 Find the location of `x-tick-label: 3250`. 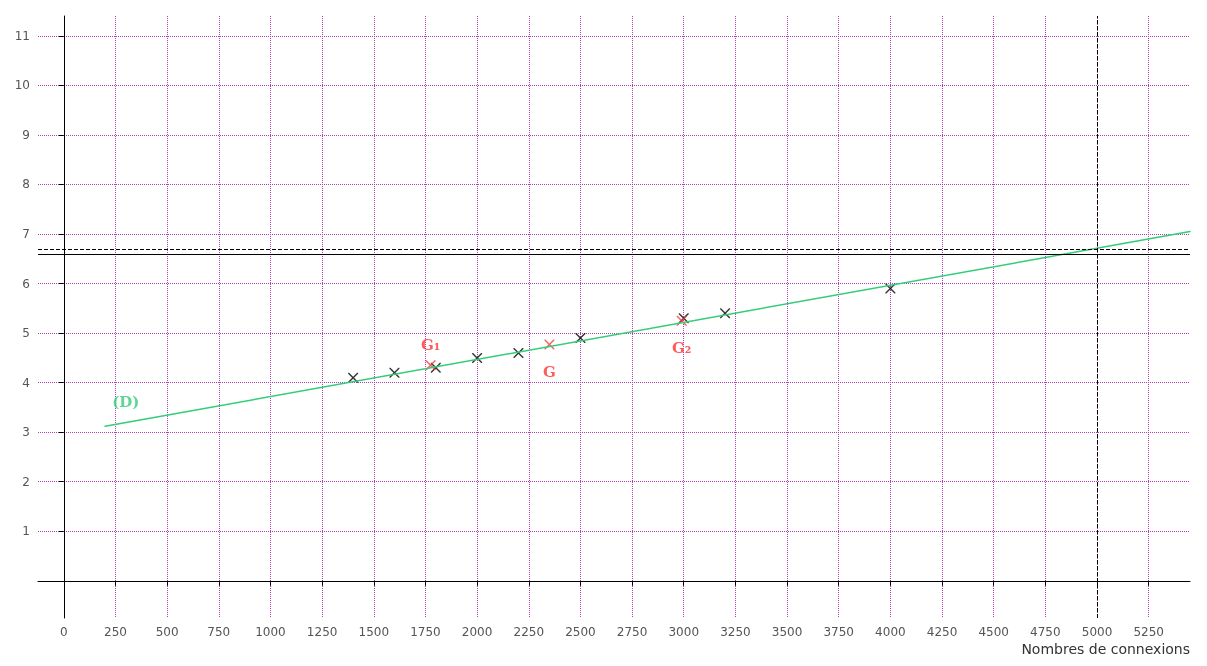

x-tick-label: 3250 is located at coordinates (735, 632).